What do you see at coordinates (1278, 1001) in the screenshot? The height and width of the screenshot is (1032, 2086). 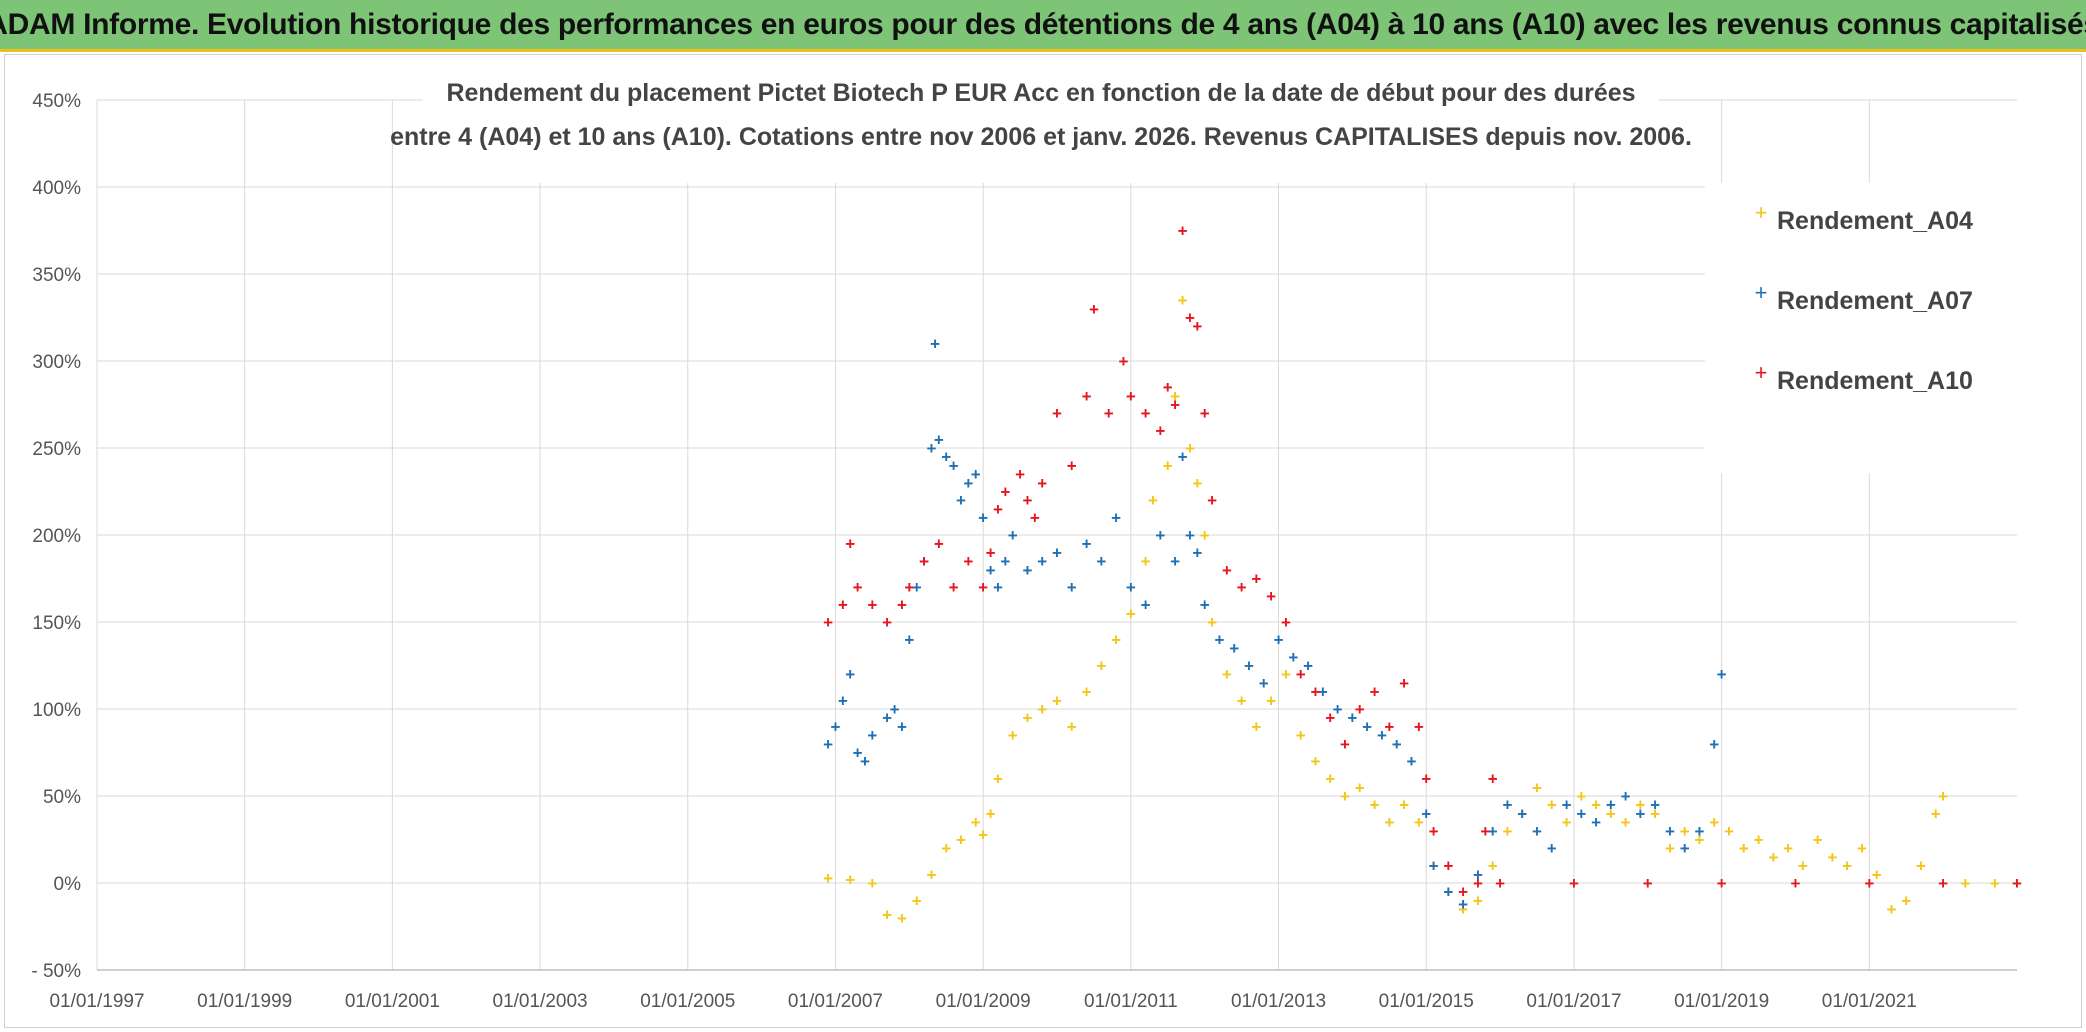 I see `x-tick-label: 01/01/2013` at bounding box center [1278, 1001].